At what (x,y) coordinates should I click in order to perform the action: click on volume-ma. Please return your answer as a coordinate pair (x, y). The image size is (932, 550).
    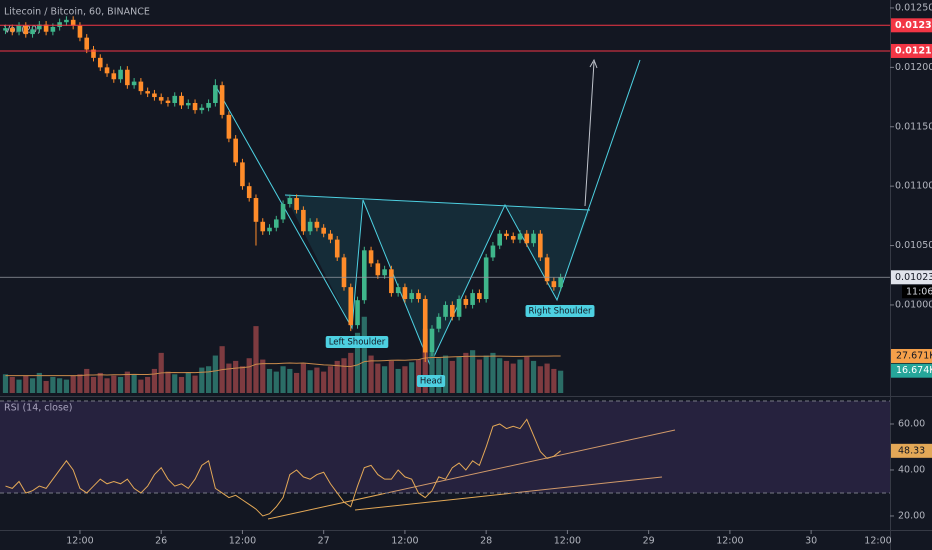
    Looking at the image, I should click on (283, 366).